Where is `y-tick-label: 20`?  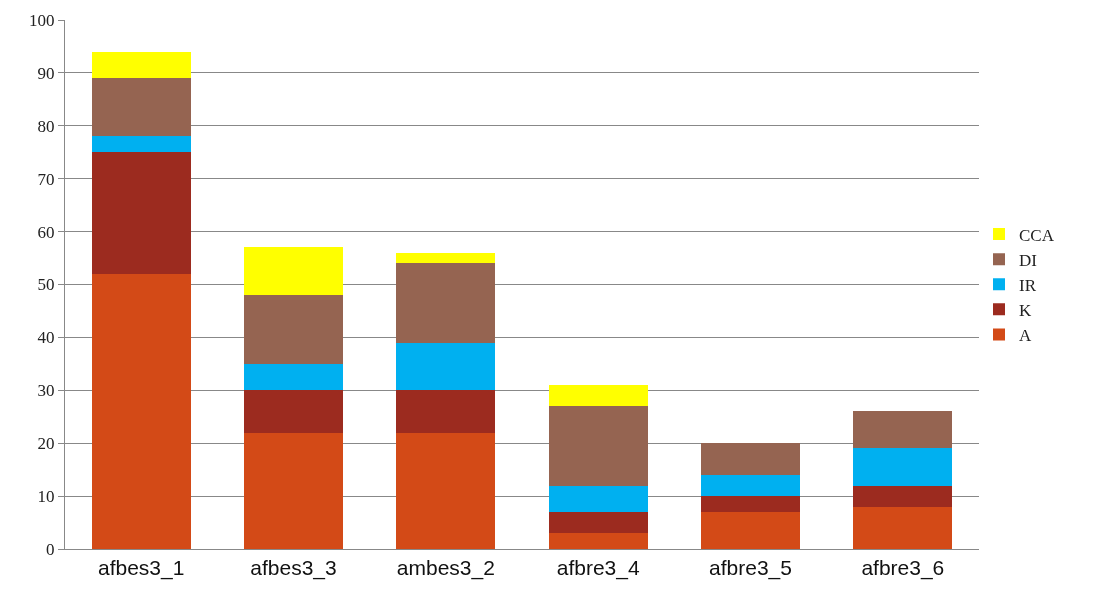 y-tick-label: 20 is located at coordinates (46, 444).